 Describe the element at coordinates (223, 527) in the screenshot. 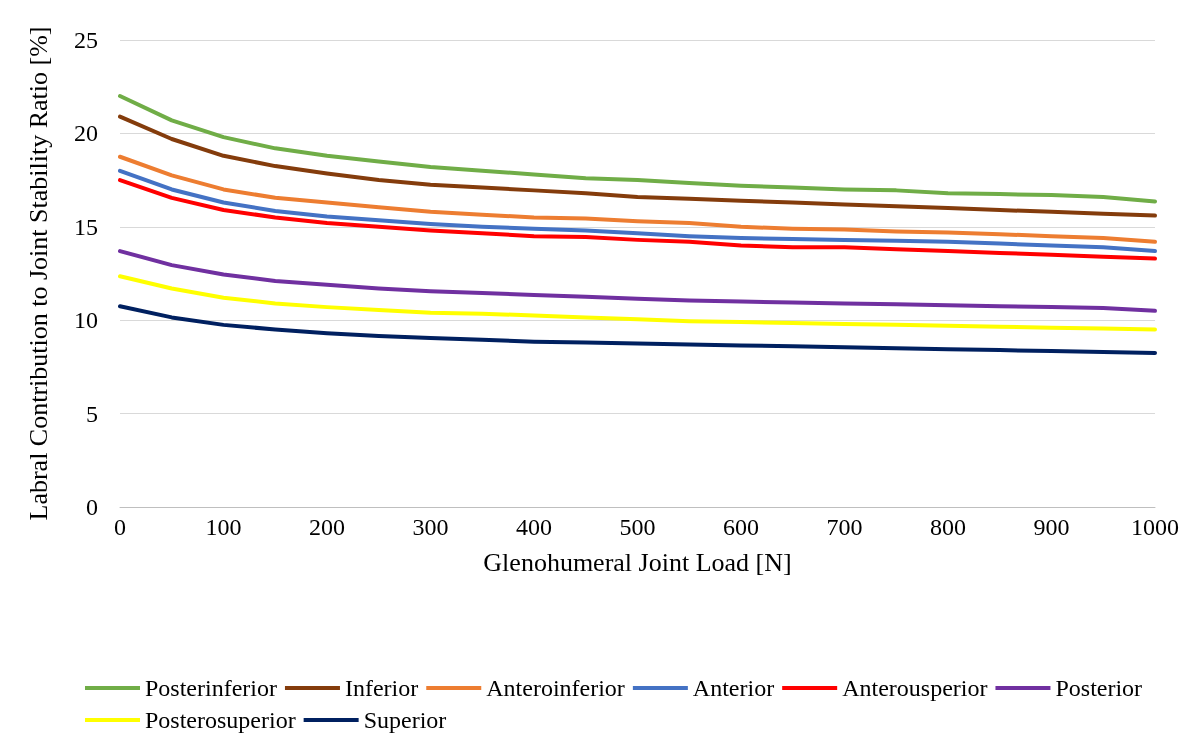

I see `x-tick-label: 100` at that location.